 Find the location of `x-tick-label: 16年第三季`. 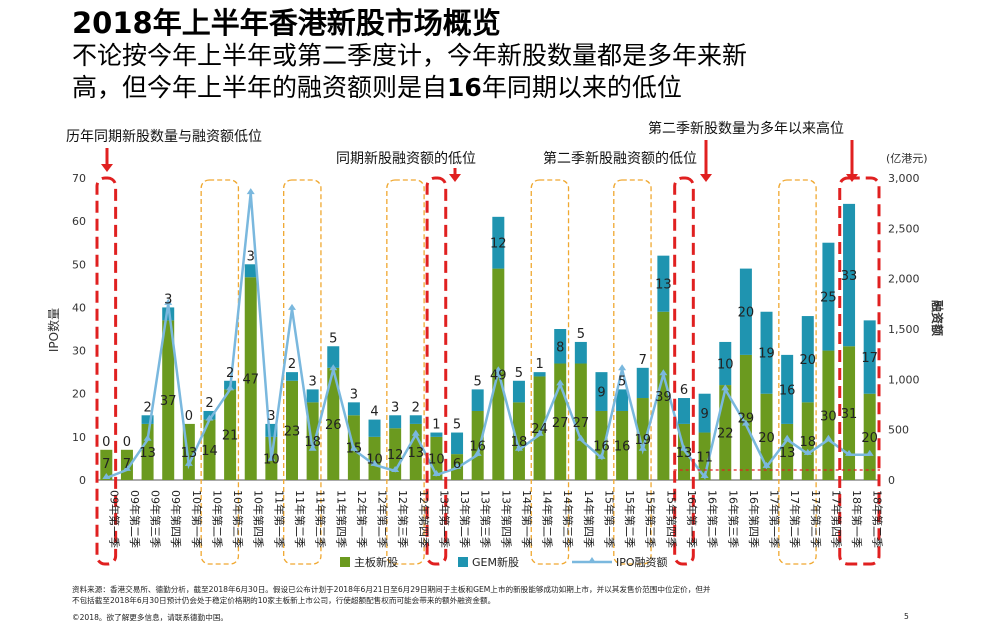

x-tick-label: 16年第三季 is located at coordinates (733, 519).